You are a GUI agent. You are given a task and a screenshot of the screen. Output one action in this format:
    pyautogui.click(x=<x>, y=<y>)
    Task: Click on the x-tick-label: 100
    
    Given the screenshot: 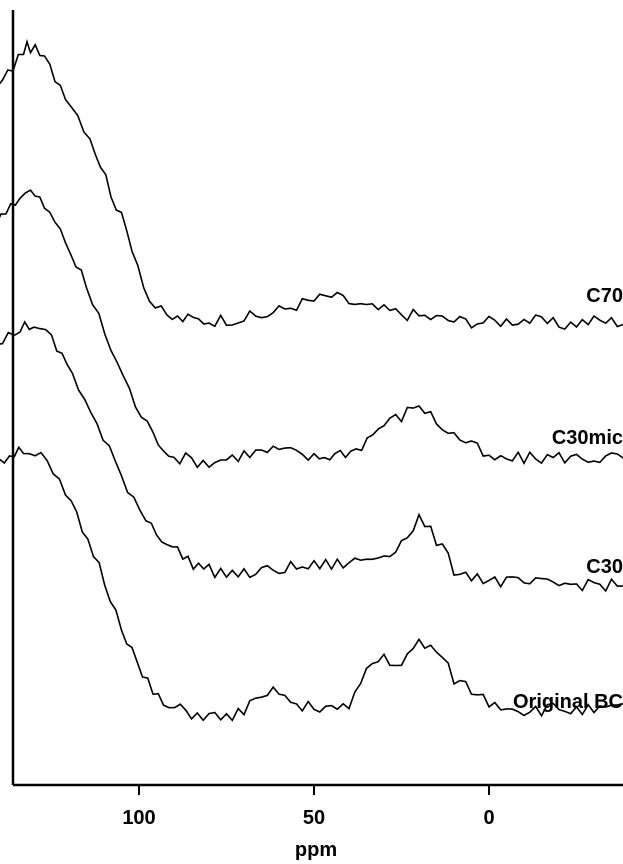 What is the action you would take?
    pyautogui.click(x=138, y=818)
    